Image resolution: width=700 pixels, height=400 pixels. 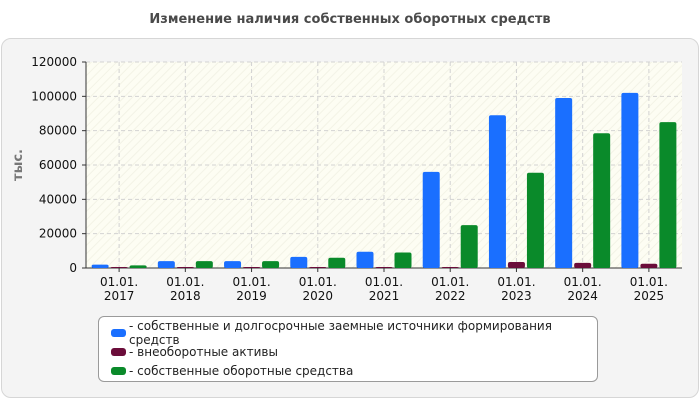 What do you see at coordinates (384, 296) in the screenshot?
I see `x-tick-label: 2021` at bounding box center [384, 296].